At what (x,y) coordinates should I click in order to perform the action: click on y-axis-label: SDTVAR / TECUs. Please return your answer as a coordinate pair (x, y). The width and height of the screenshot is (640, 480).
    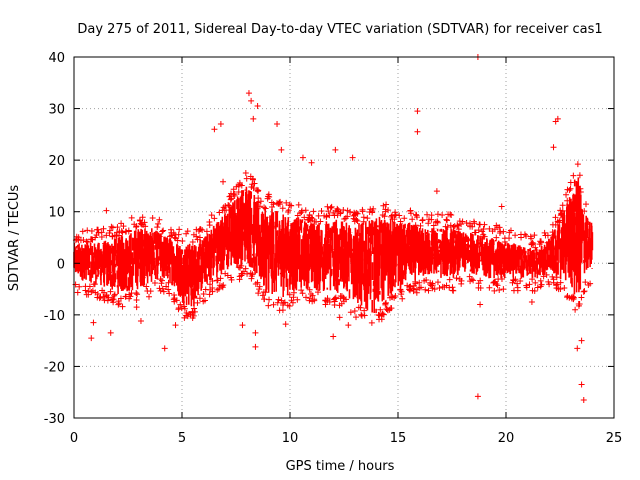
    Looking at the image, I should click on (14, 238).